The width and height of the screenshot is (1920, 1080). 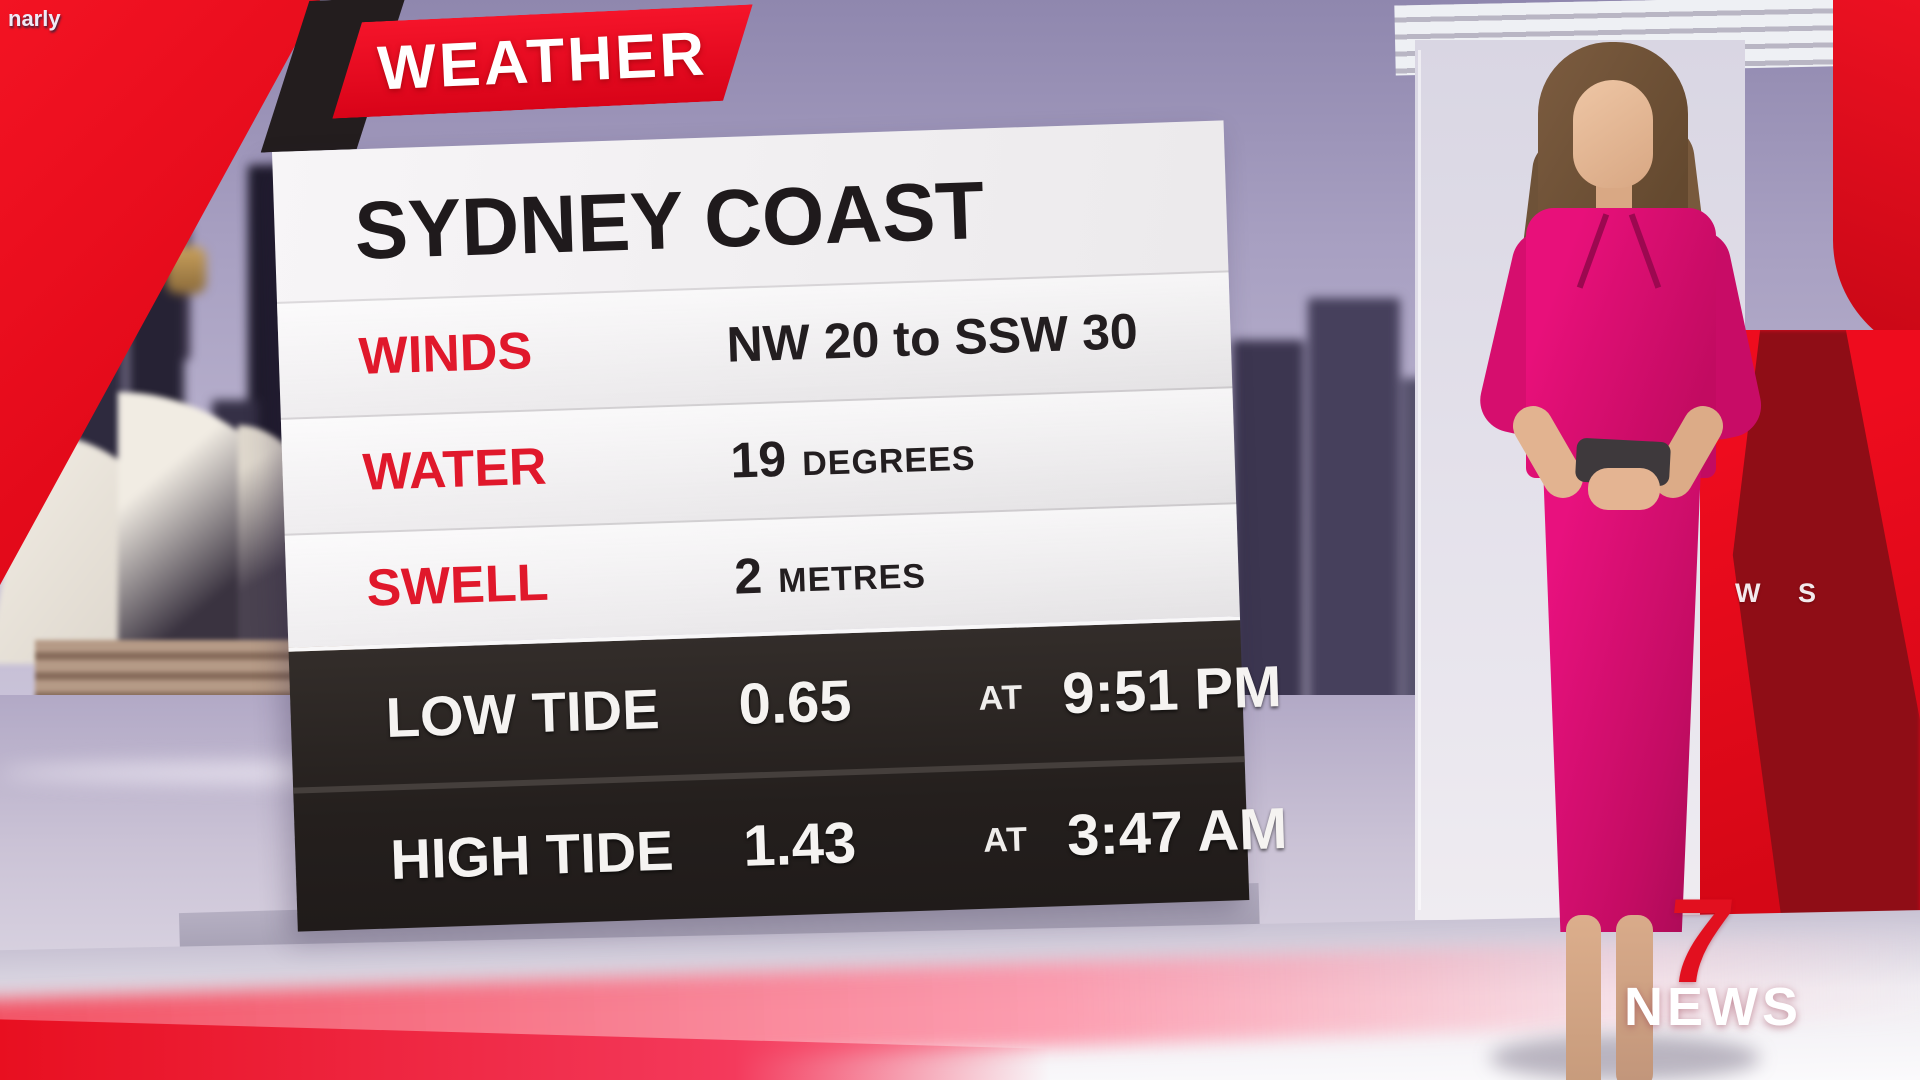 I want to click on winds-unit, so click(x=1153, y=337).